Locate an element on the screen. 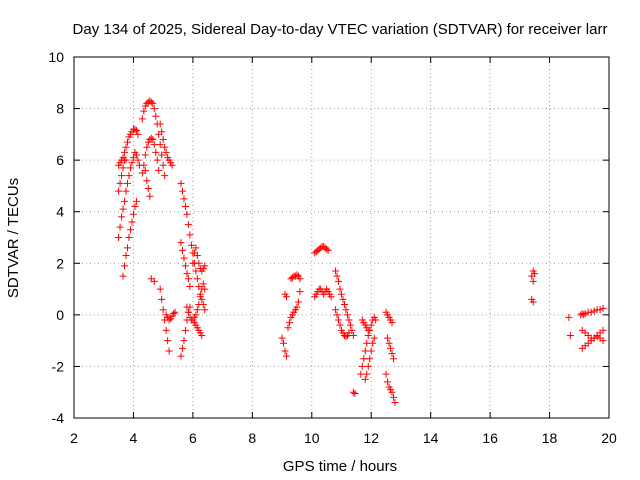  x-tick-label: 20 is located at coordinates (609, 438).